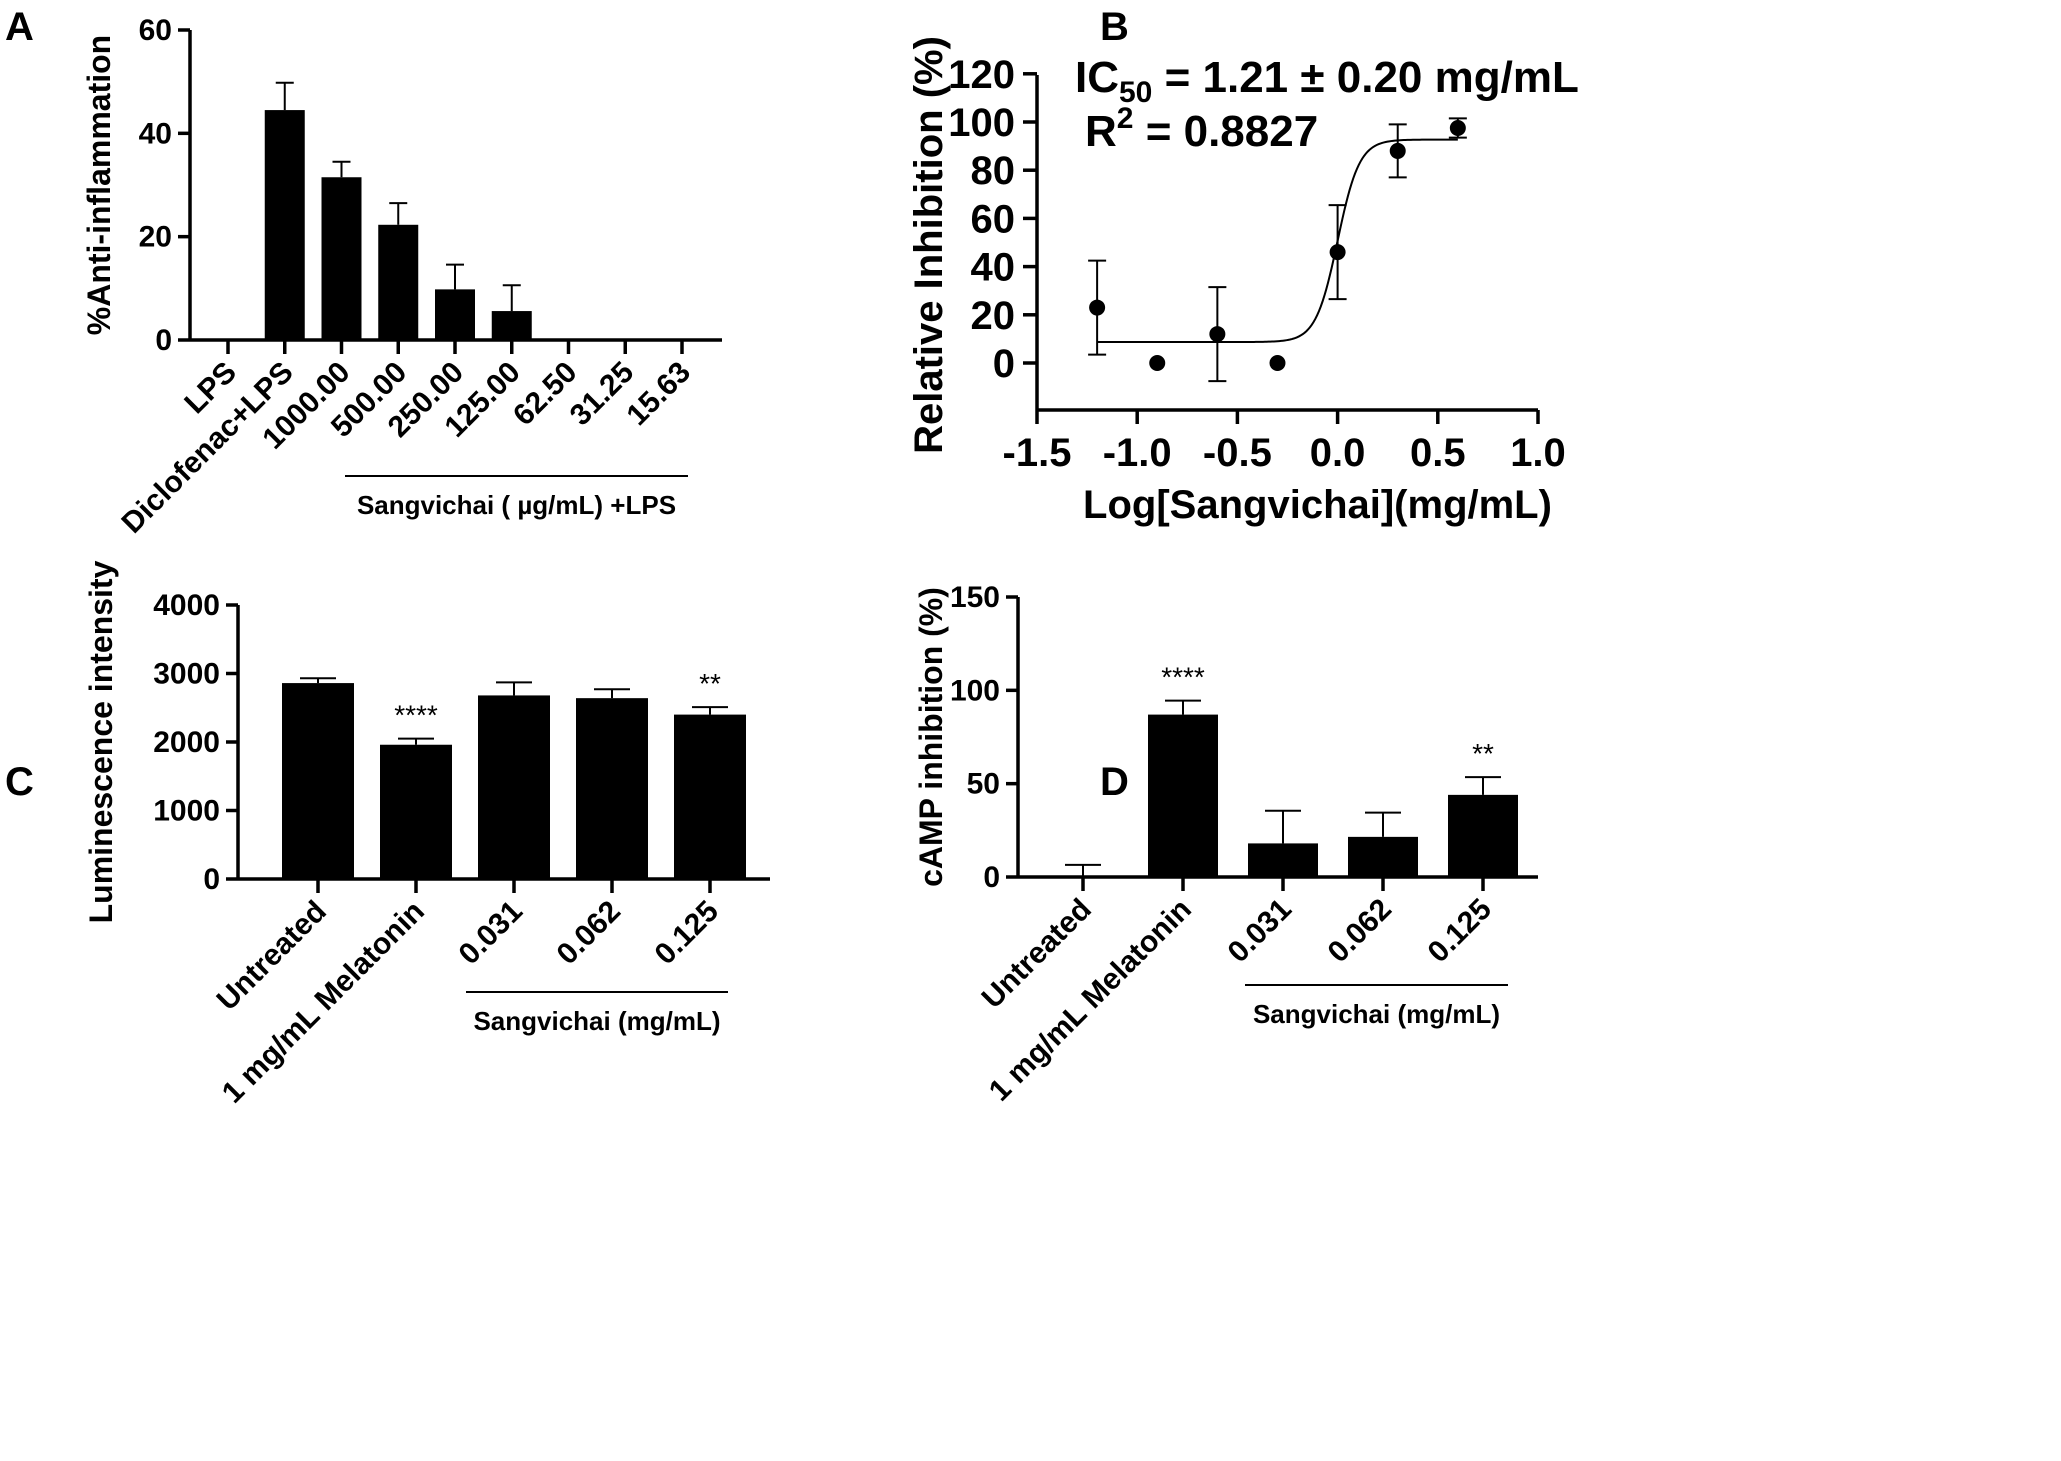  Describe the element at coordinates (1114, 782) in the screenshot. I see `panel-label-d: D` at that location.